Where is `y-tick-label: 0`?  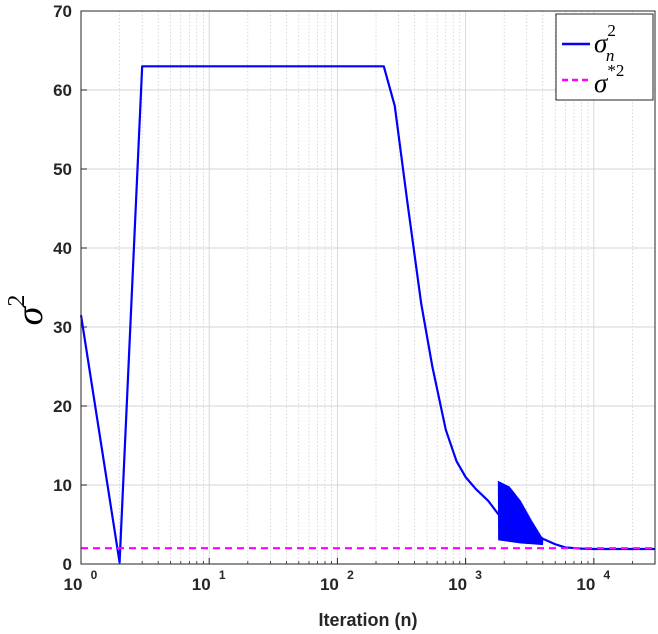 y-tick-label: 0 is located at coordinates (67, 564).